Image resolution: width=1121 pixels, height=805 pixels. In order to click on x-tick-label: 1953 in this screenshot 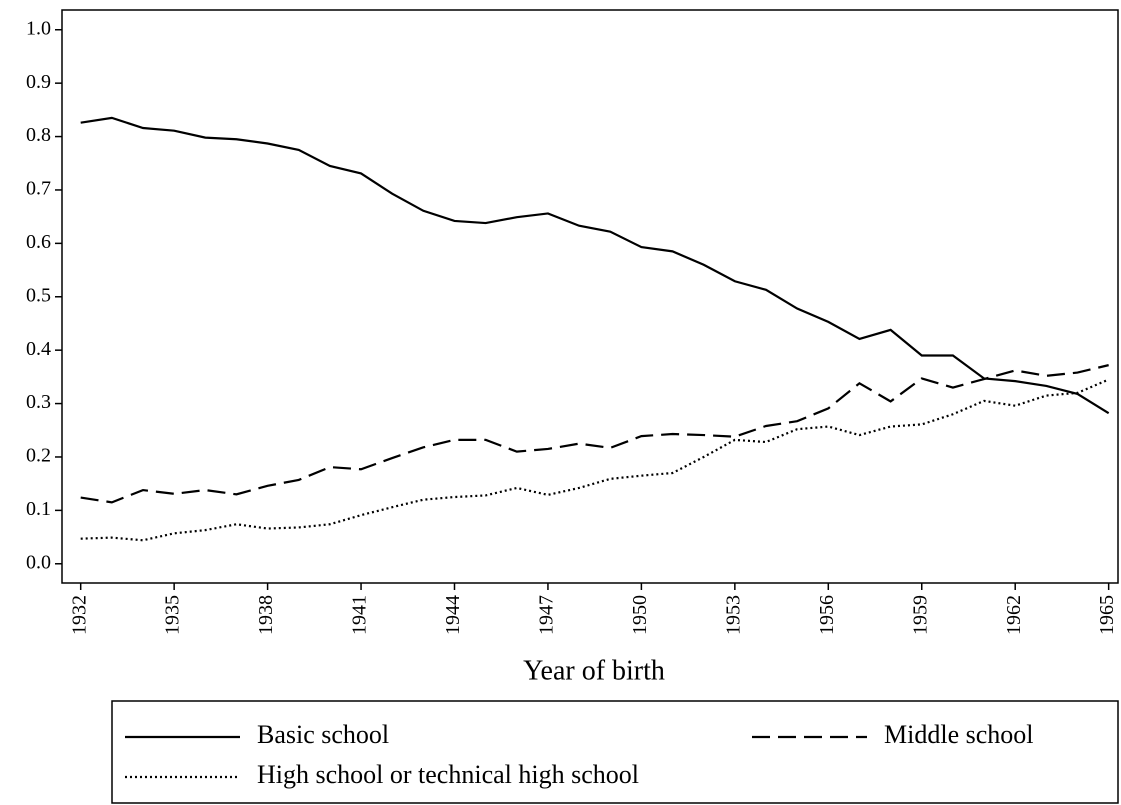, I will do `click(733, 615)`.